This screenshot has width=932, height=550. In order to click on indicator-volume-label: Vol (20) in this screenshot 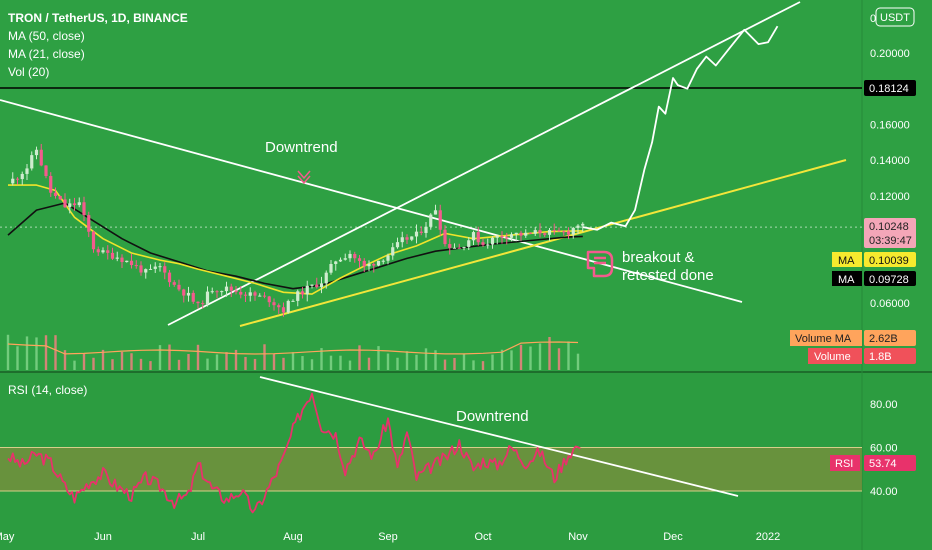, I will do `click(28, 72)`.